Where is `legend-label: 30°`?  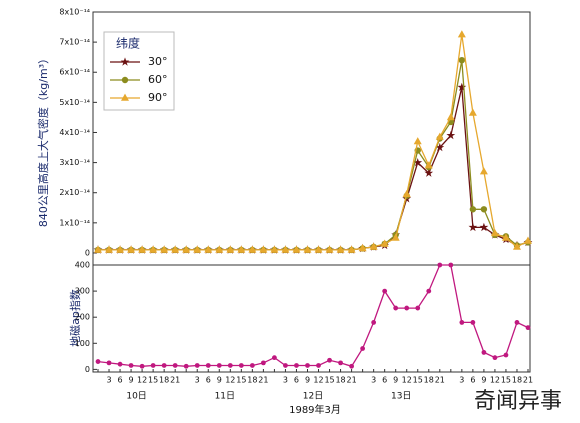 legend-label: 30° is located at coordinates (158, 61).